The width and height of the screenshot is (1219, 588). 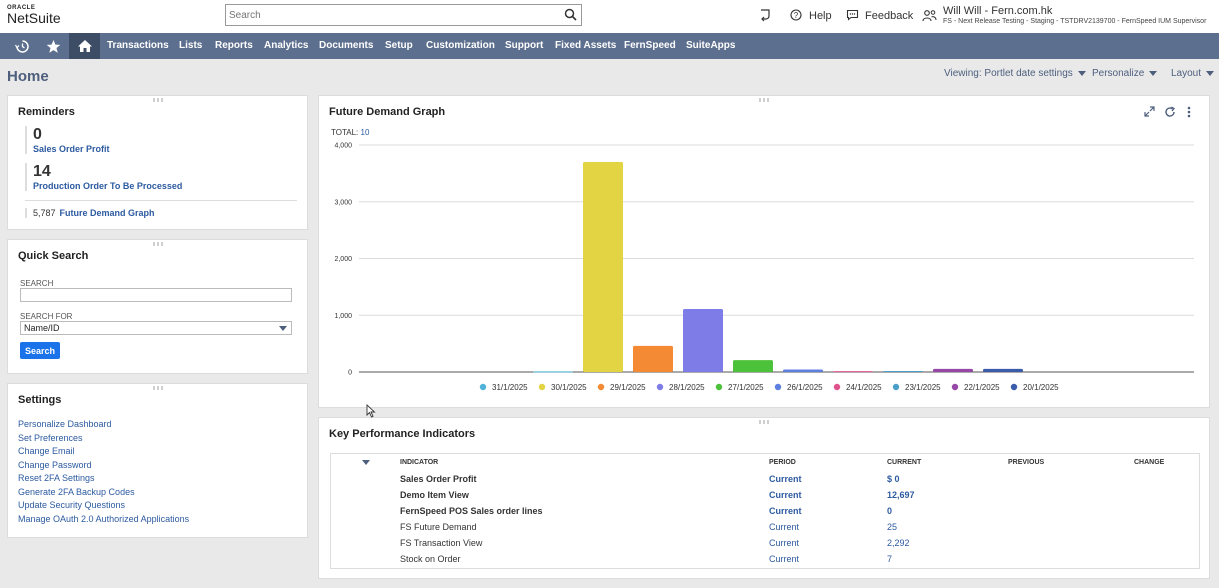 What do you see at coordinates (982, 387) in the screenshot?
I see `legend-label: 22/1/2025` at bounding box center [982, 387].